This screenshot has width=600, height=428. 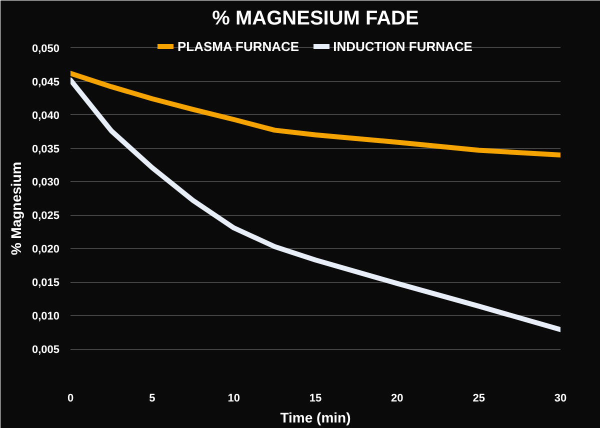 I want to click on y-tick-label: 0,040, so click(x=46, y=116).